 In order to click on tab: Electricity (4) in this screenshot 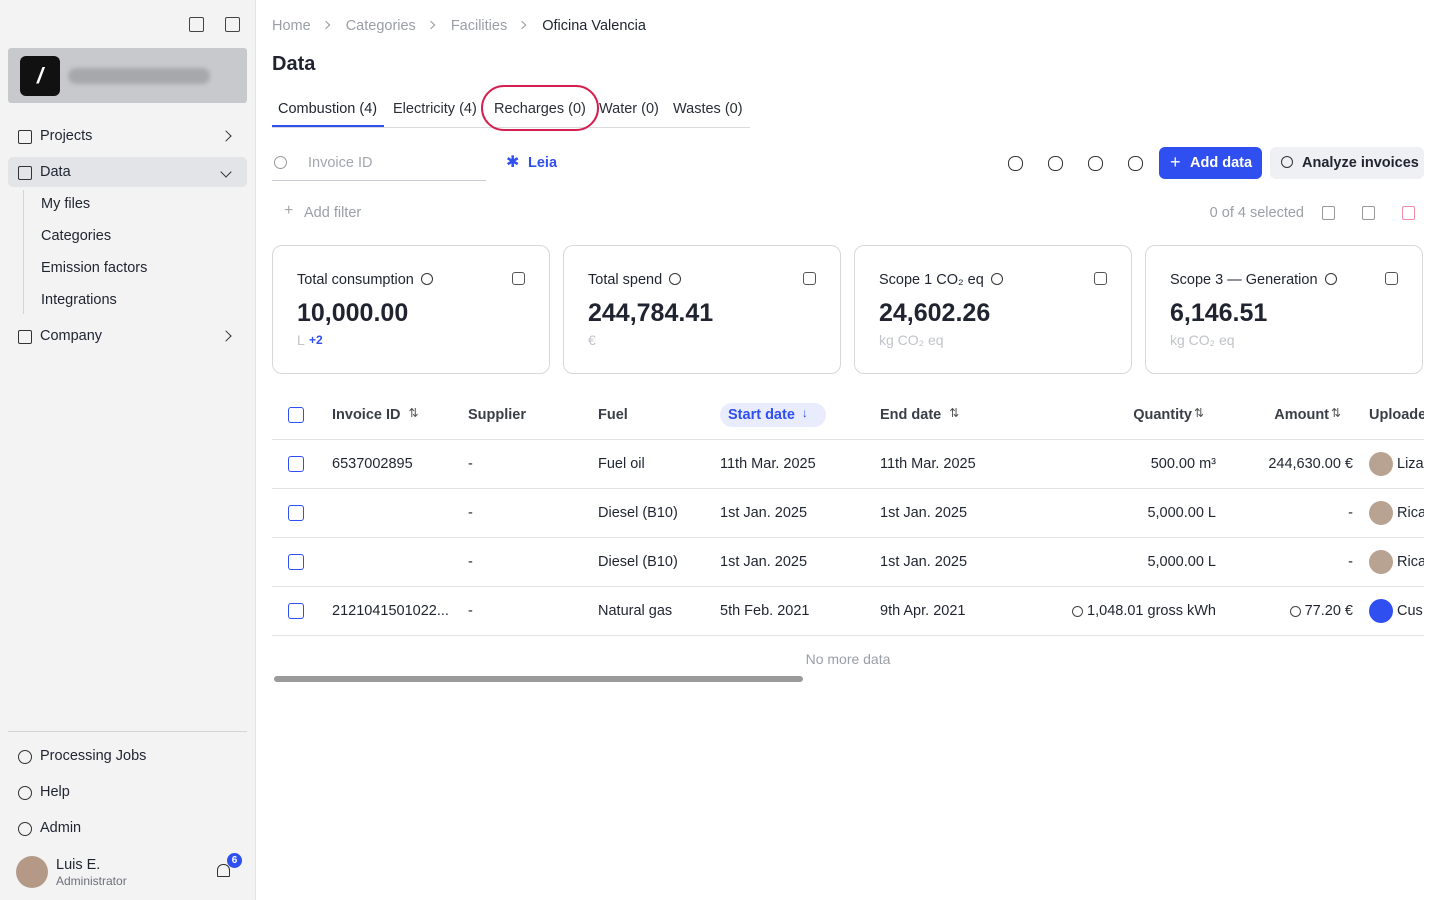, I will do `click(435, 109)`.